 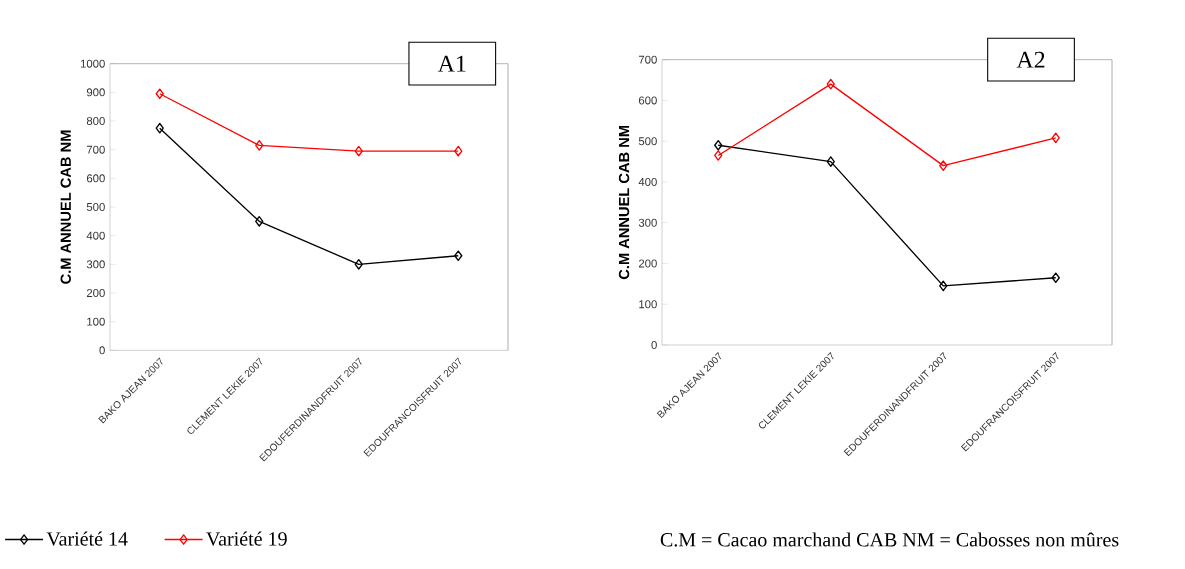 What do you see at coordinates (95, 121) in the screenshot?
I see `y-tick-label: 800` at bounding box center [95, 121].